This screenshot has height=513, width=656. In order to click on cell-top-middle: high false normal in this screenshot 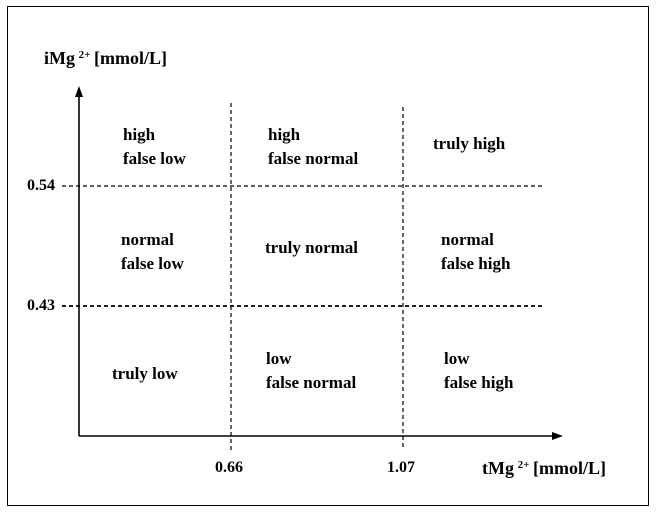, I will do `click(313, 146)`.